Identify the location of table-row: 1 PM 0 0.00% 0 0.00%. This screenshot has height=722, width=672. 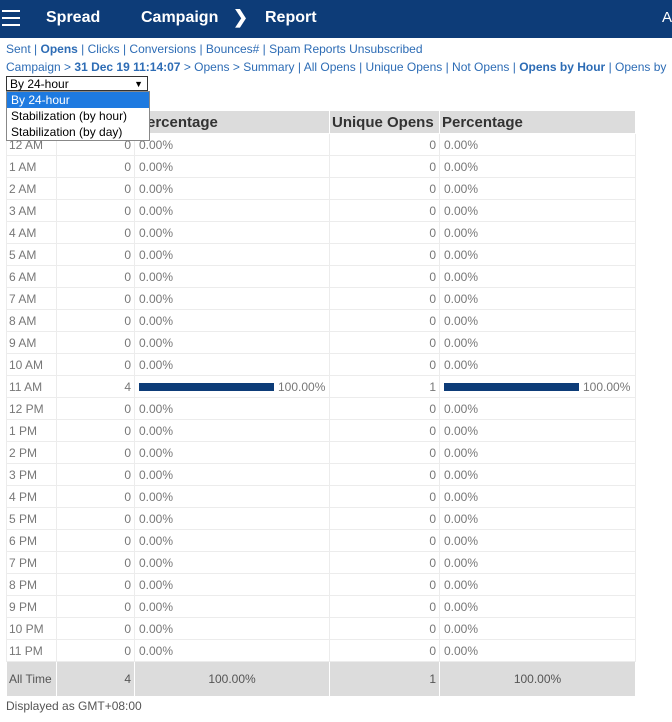
(321, 430).